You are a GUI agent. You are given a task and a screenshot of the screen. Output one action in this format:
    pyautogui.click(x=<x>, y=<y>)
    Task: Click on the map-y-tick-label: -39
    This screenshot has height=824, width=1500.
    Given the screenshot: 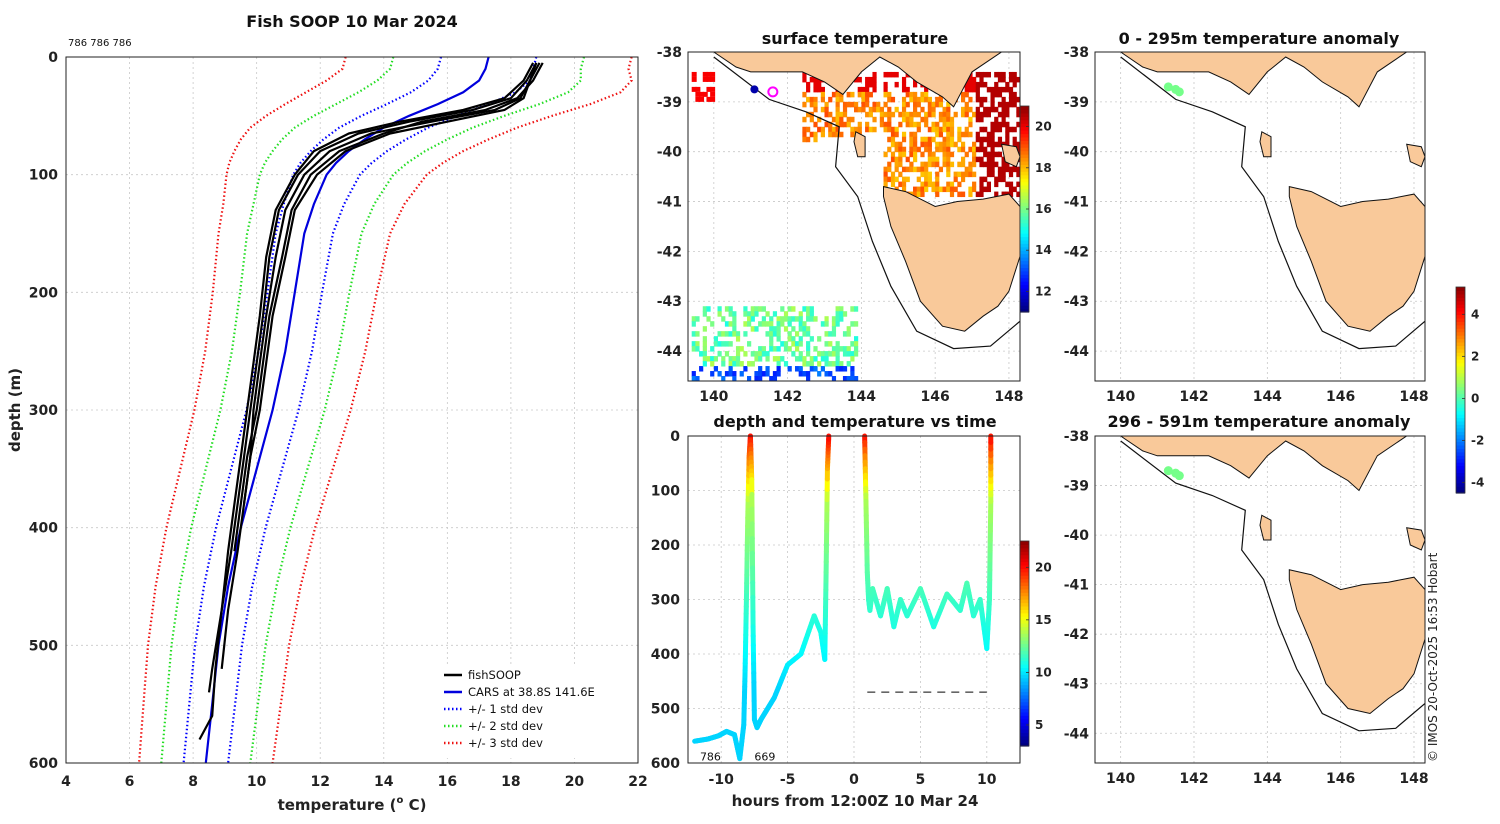 What is the action you would take?
    pyautogui.click(x=1076, y=103)
    